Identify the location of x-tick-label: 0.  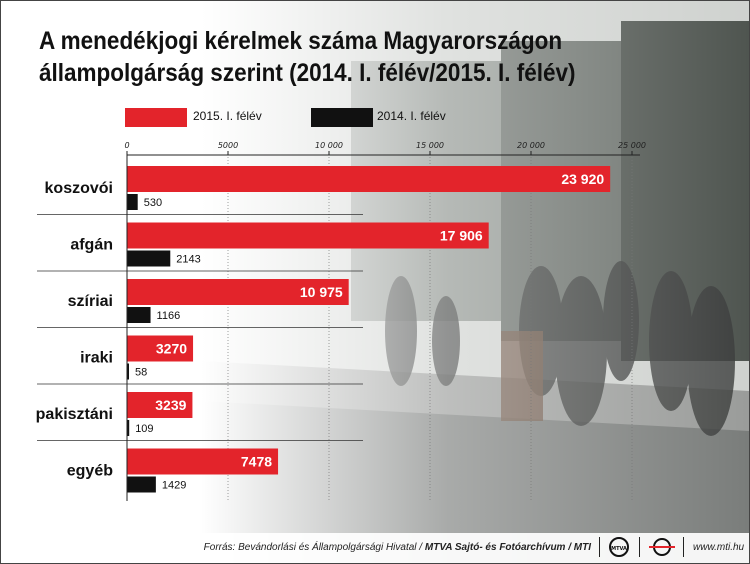
(126, 145).